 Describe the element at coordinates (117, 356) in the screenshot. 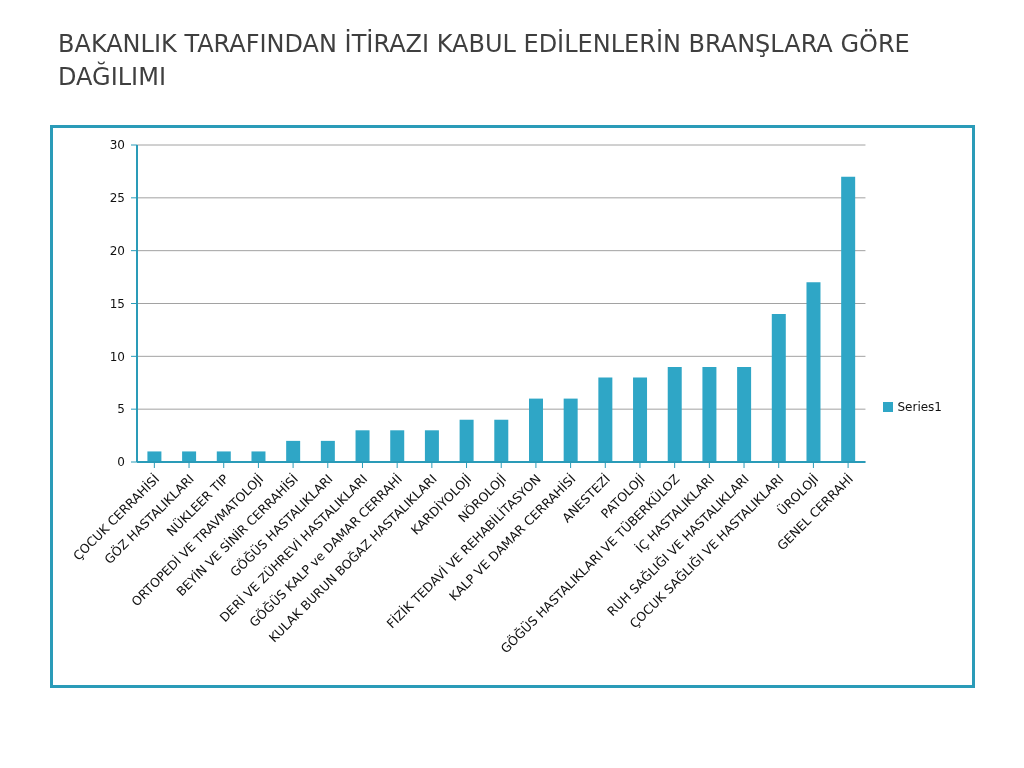

I see `y-tick-label: 10` at that location.